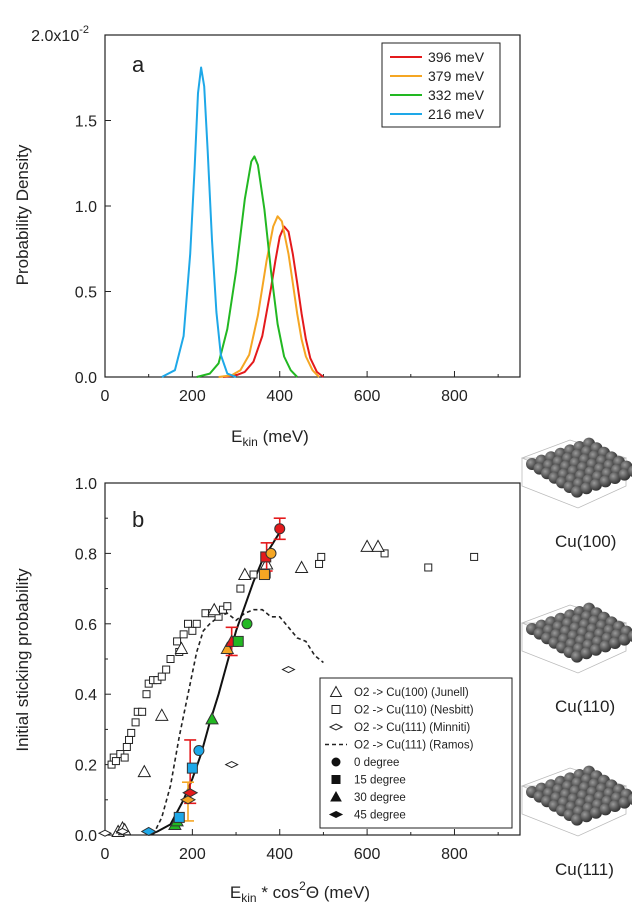  What do you see at coordinates (279, 396) in the screenshot?
I see `panel-a-x-tick-label: 400` at bounding box center [279, 396].